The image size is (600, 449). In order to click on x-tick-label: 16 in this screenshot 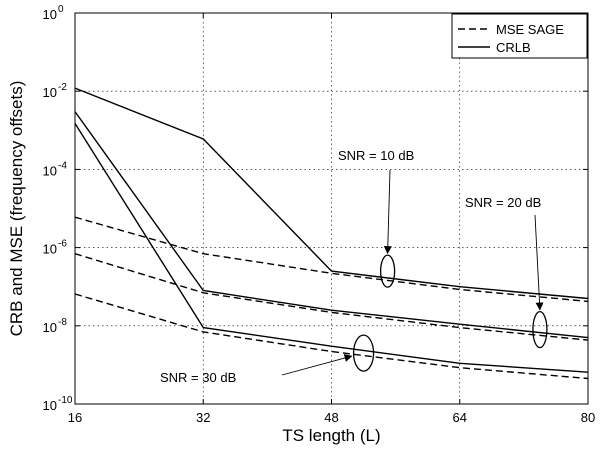, I will do `click(75, 417)`.